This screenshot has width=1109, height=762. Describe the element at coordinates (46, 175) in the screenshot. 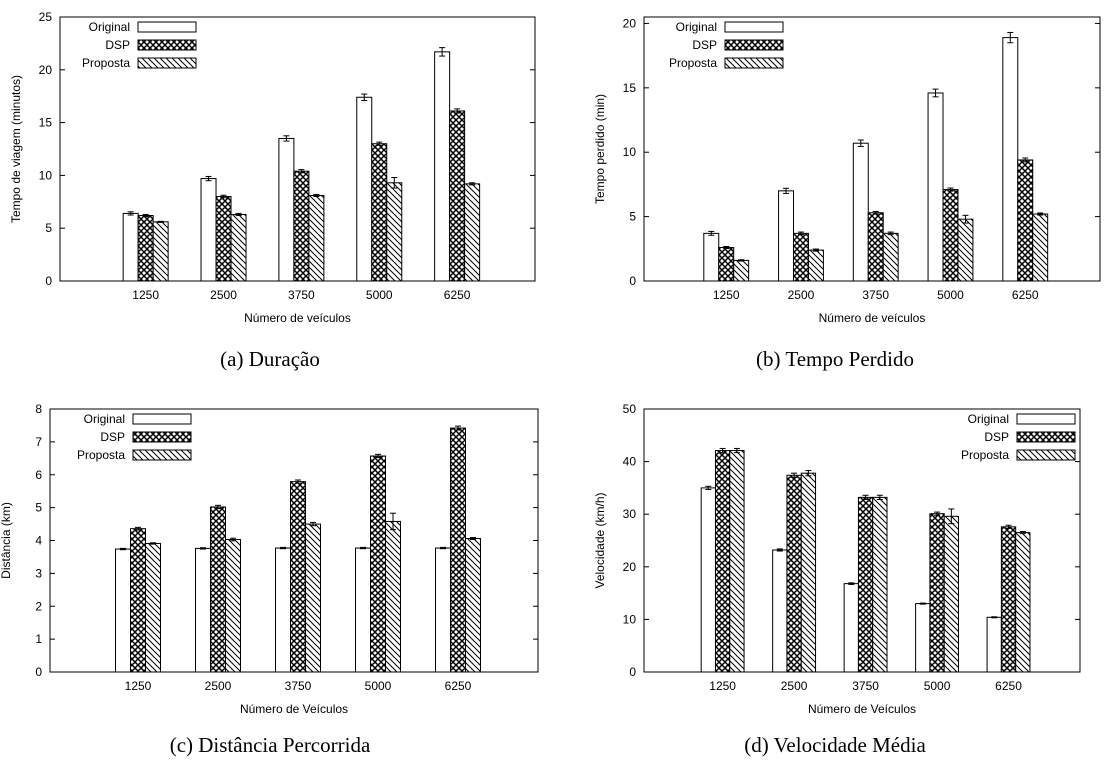

I see `y-tick-label: 10` at that location.